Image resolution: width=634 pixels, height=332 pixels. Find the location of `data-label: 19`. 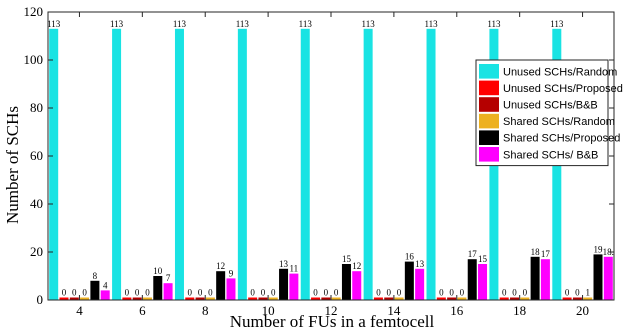

data-label: 19 is located at coordinates (599, 249).